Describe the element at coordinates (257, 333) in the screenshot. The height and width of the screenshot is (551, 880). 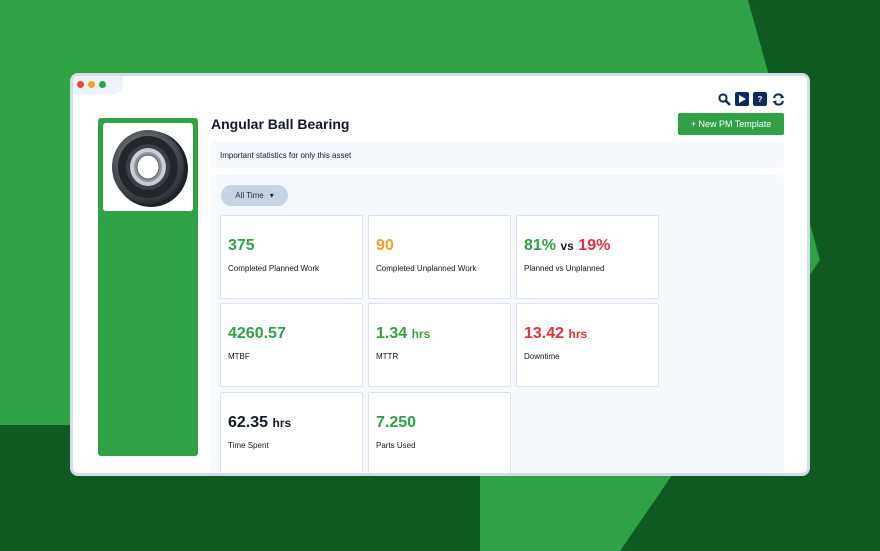
I see `stat-value: 4260.57` at that location.